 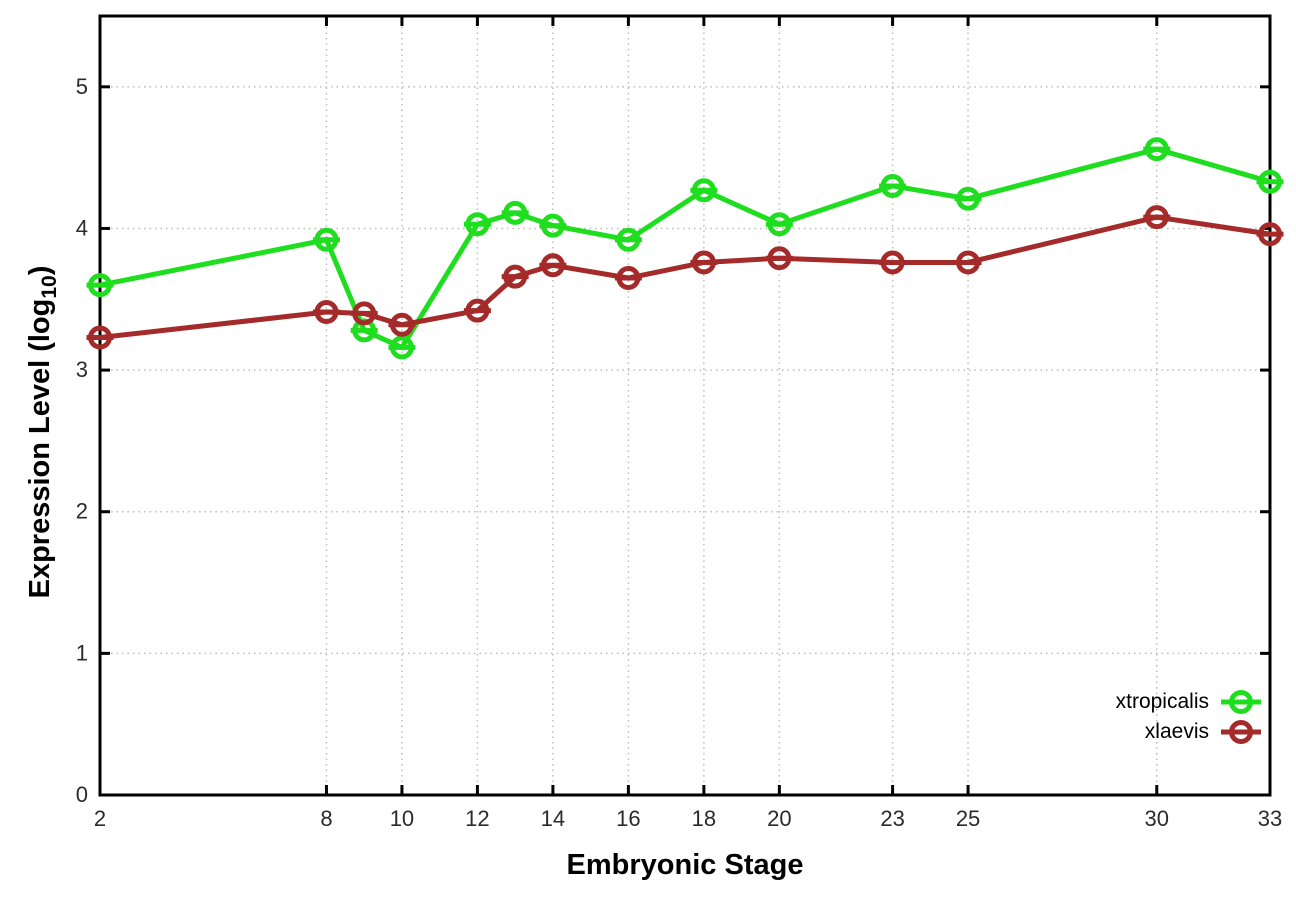 I want to click on legend-marker-xlaevis, so click(x=1241, y=732).